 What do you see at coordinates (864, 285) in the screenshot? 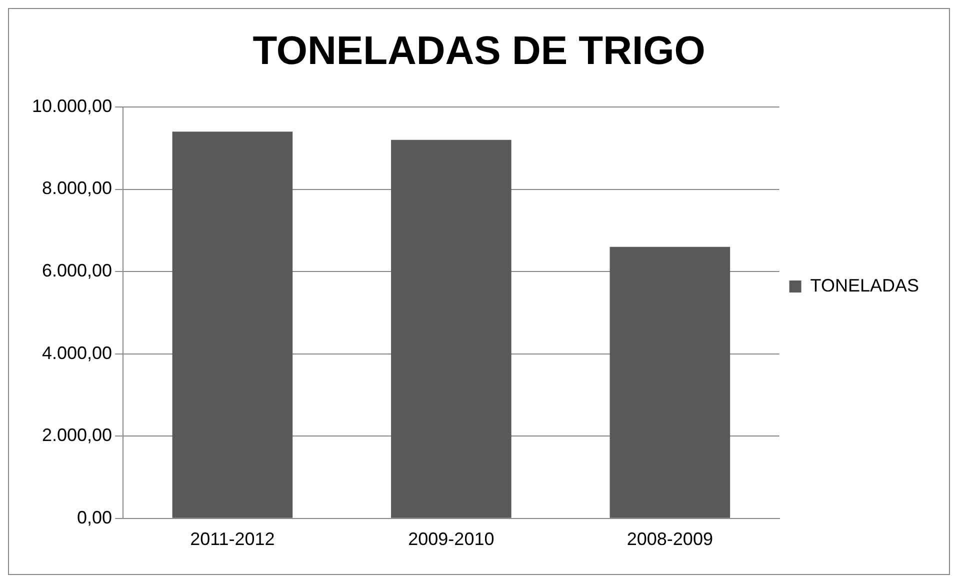
I see `legend-label: TONELADAS` at bounding box center [864, 285].